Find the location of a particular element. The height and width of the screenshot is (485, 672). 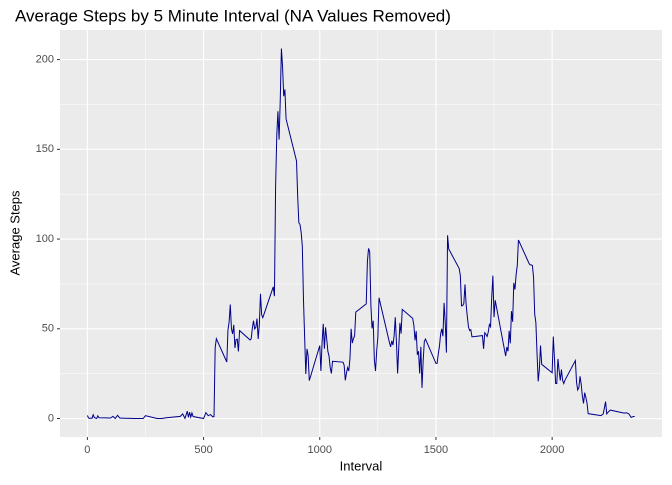

y-tick-label: 50 is located at coordinates (48, 329).